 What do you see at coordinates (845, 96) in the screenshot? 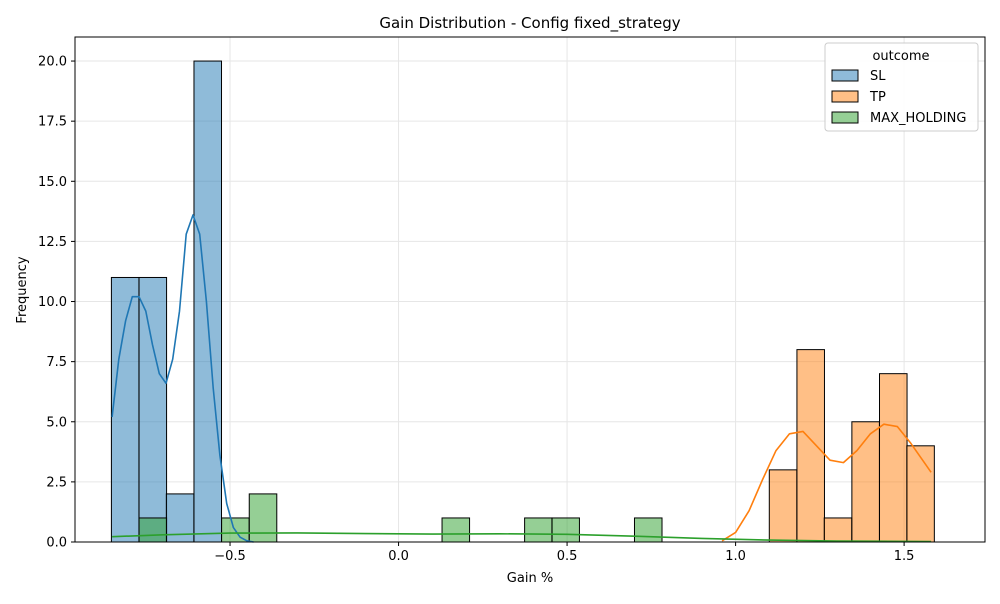
I see `legend-swatch-tp` at bounding box center [845, 96].